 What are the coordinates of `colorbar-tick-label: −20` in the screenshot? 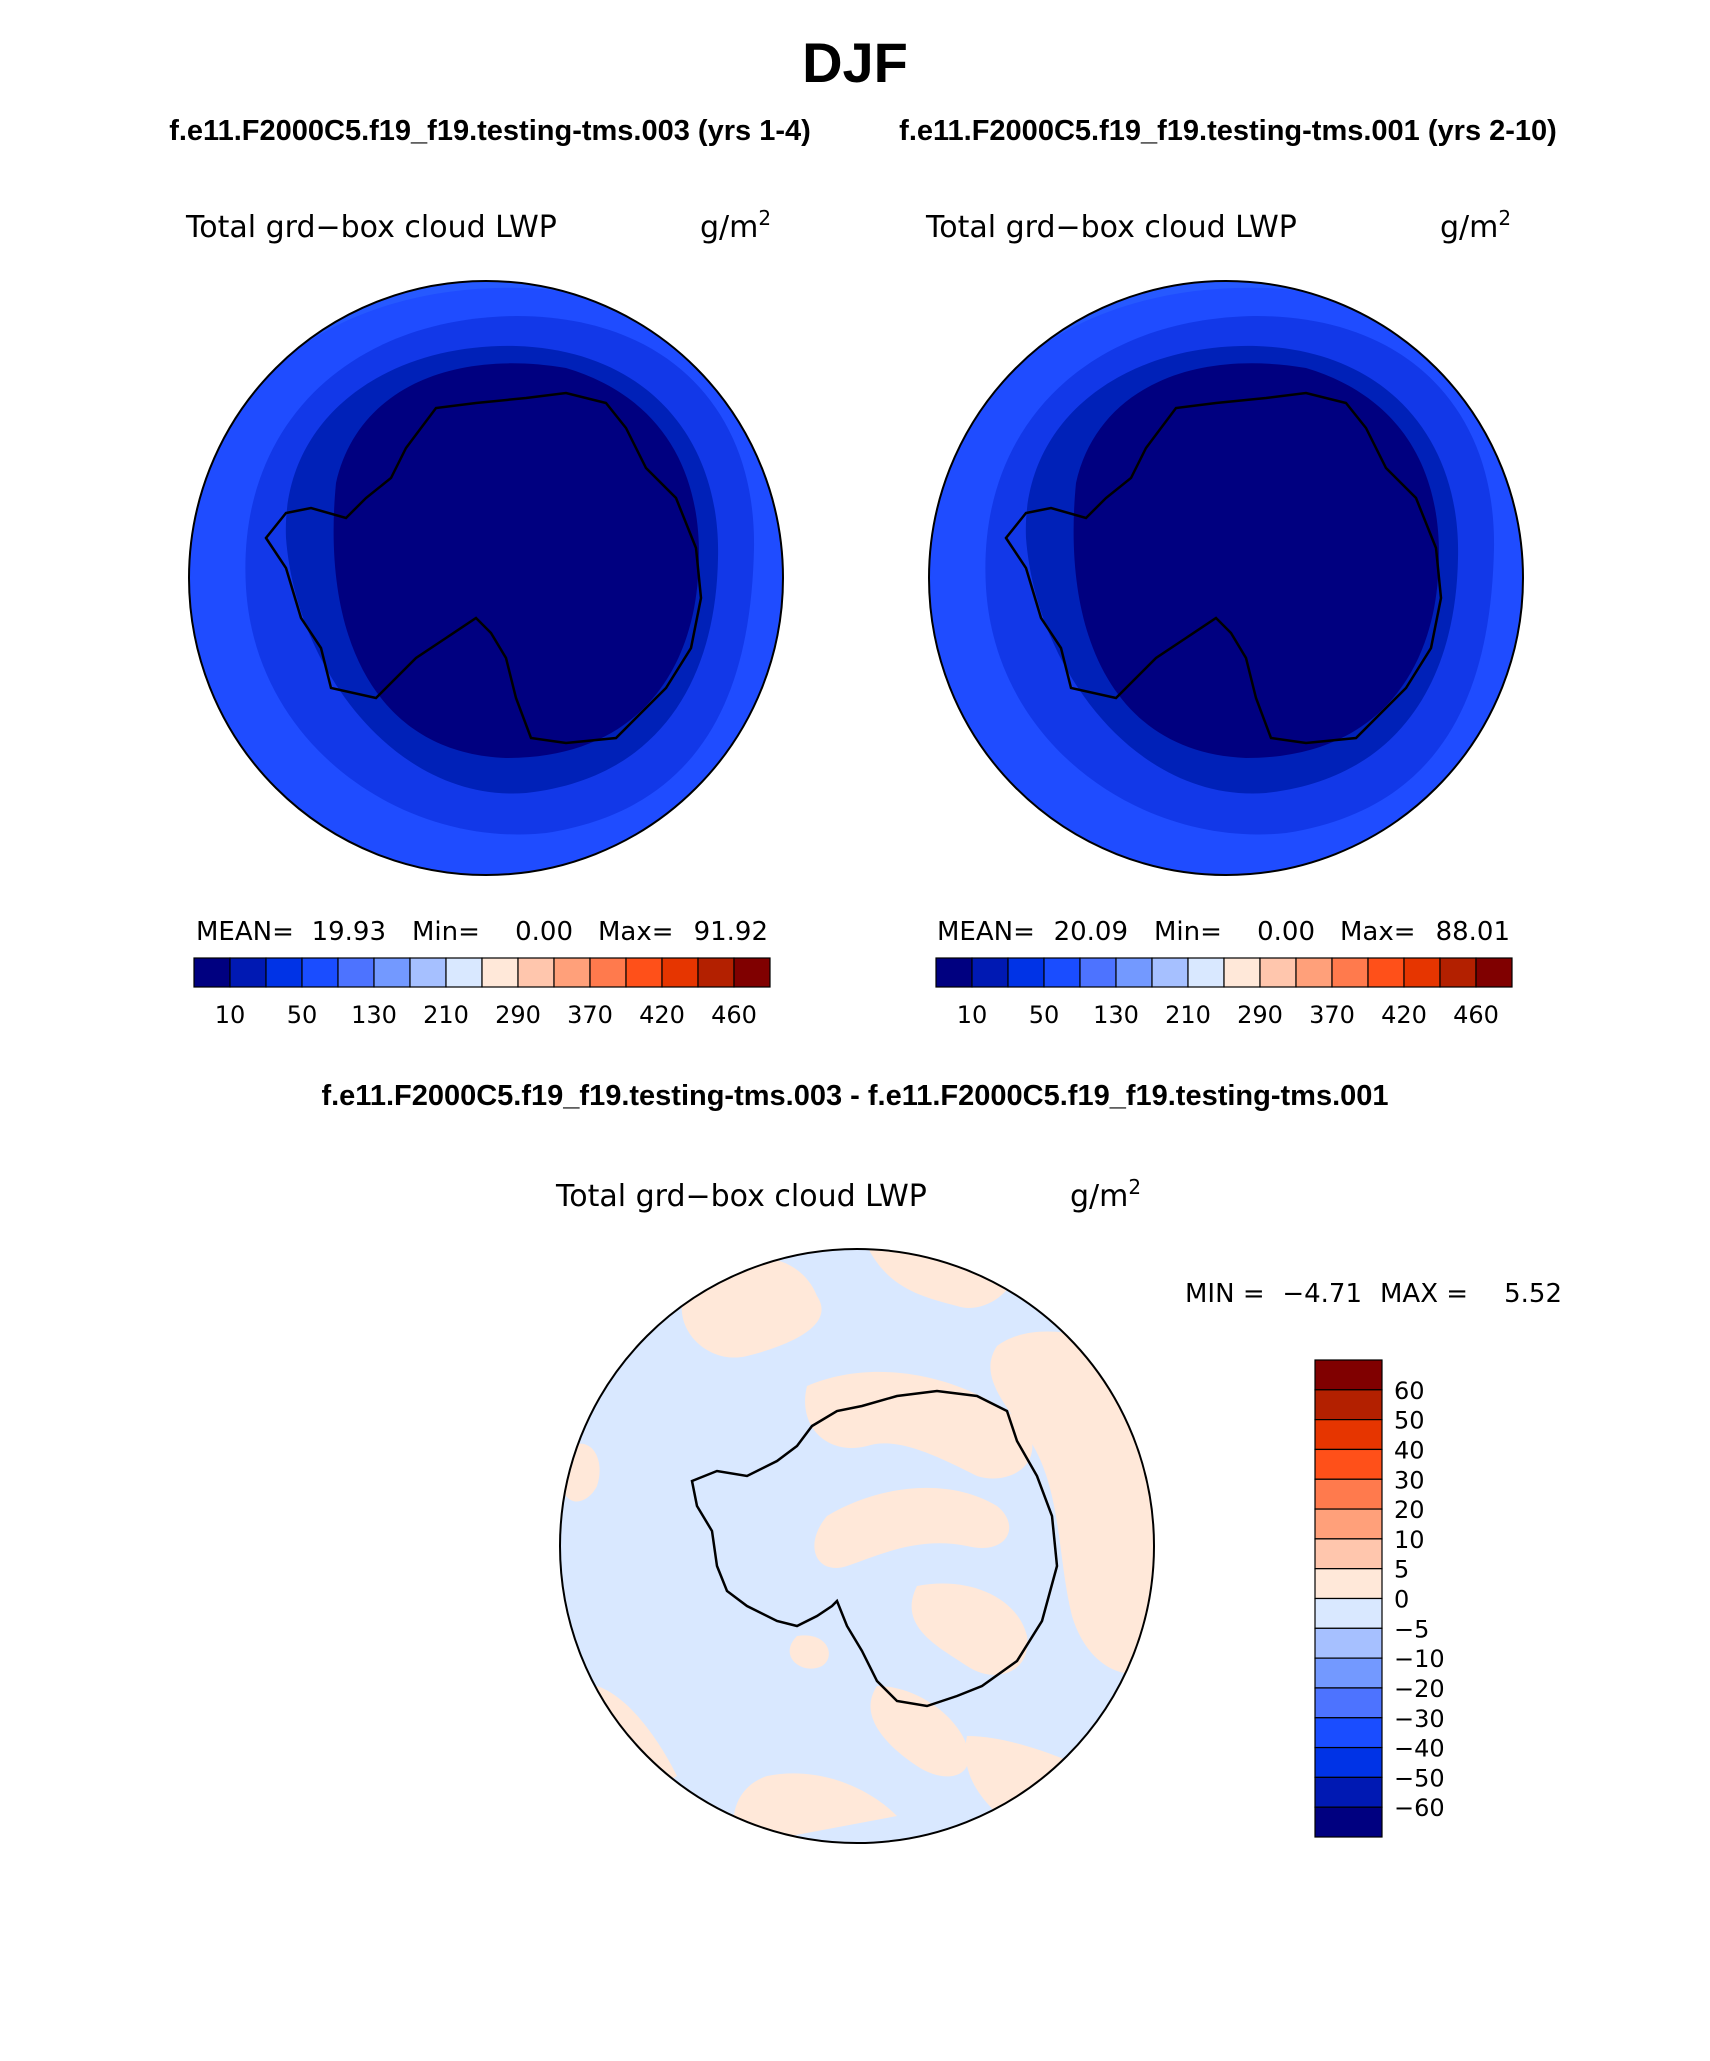 It's located at (1419, 1689).